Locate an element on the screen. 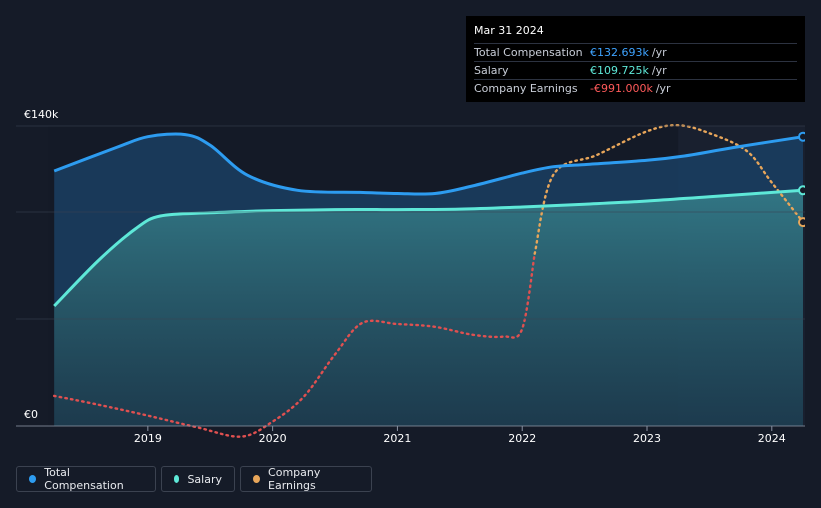  tooltip-row-earnings: Company Earnings -€991.000k /yr is located at coordinates (635, 88).